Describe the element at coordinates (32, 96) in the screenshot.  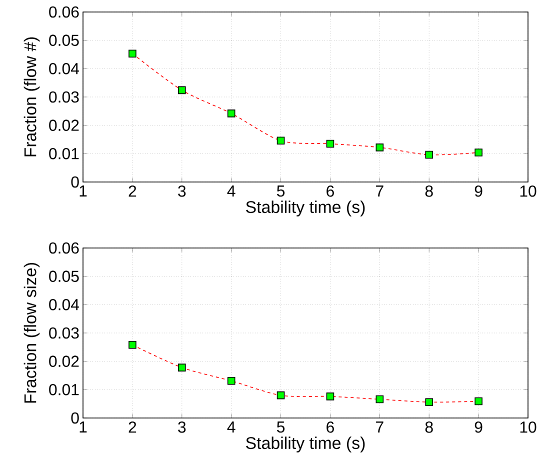
I see `y-axis-title: Fraction (flow #)` at that location.